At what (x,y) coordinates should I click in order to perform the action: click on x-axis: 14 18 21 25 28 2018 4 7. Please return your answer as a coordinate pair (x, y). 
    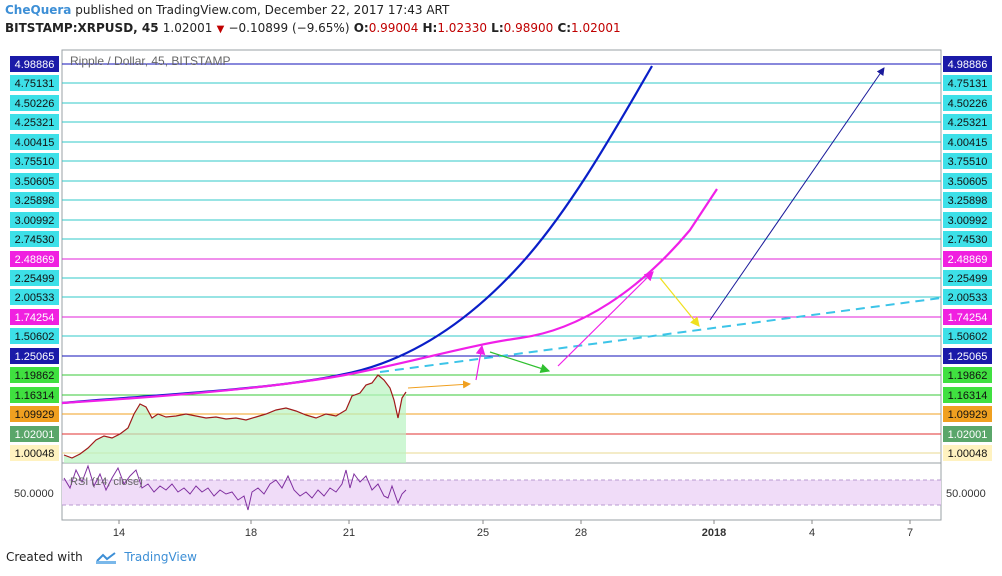
    Looking at the image, I should click on (513, 529).